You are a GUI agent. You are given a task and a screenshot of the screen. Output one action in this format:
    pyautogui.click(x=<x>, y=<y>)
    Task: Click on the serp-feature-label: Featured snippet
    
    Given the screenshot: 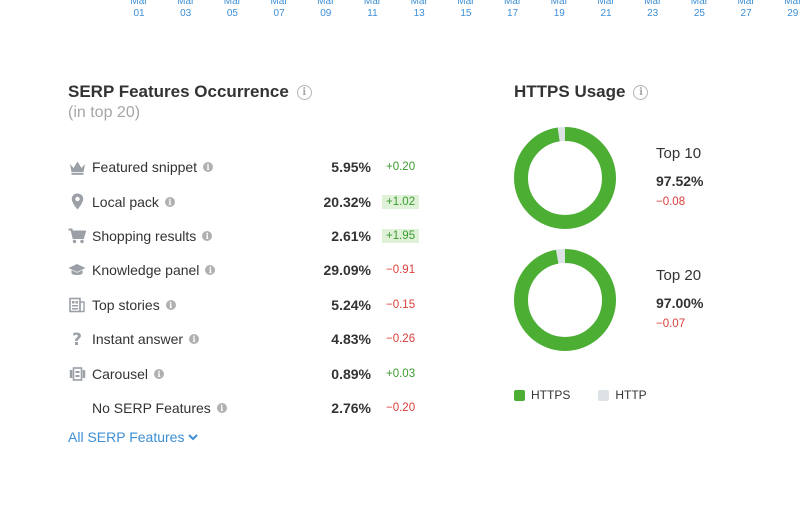 What is the action you would take?
    pyautogui.click(x=145, y=167)
    